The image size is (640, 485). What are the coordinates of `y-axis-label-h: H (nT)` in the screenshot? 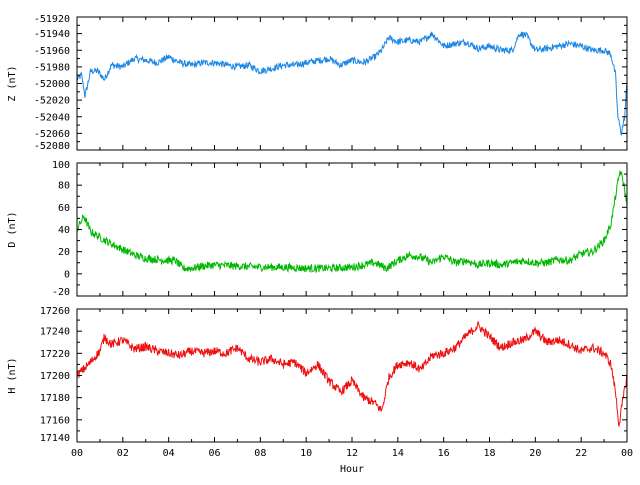 It's located at (12, 375).